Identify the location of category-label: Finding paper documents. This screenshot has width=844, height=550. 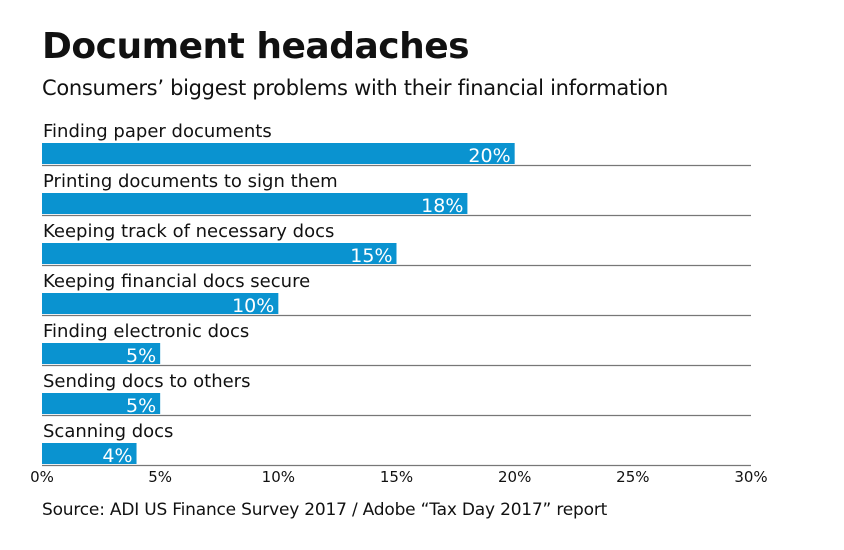
(157, 131).